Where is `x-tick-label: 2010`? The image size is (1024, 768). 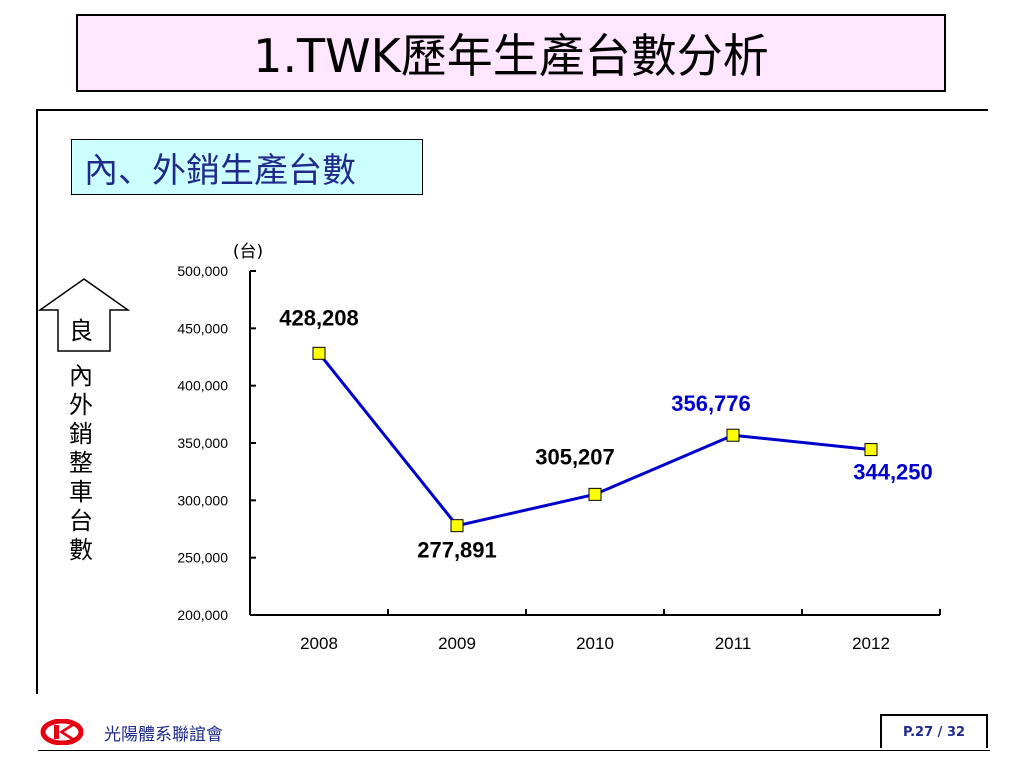 x-tick-label: 2010 is located at coordinates (595, 643).